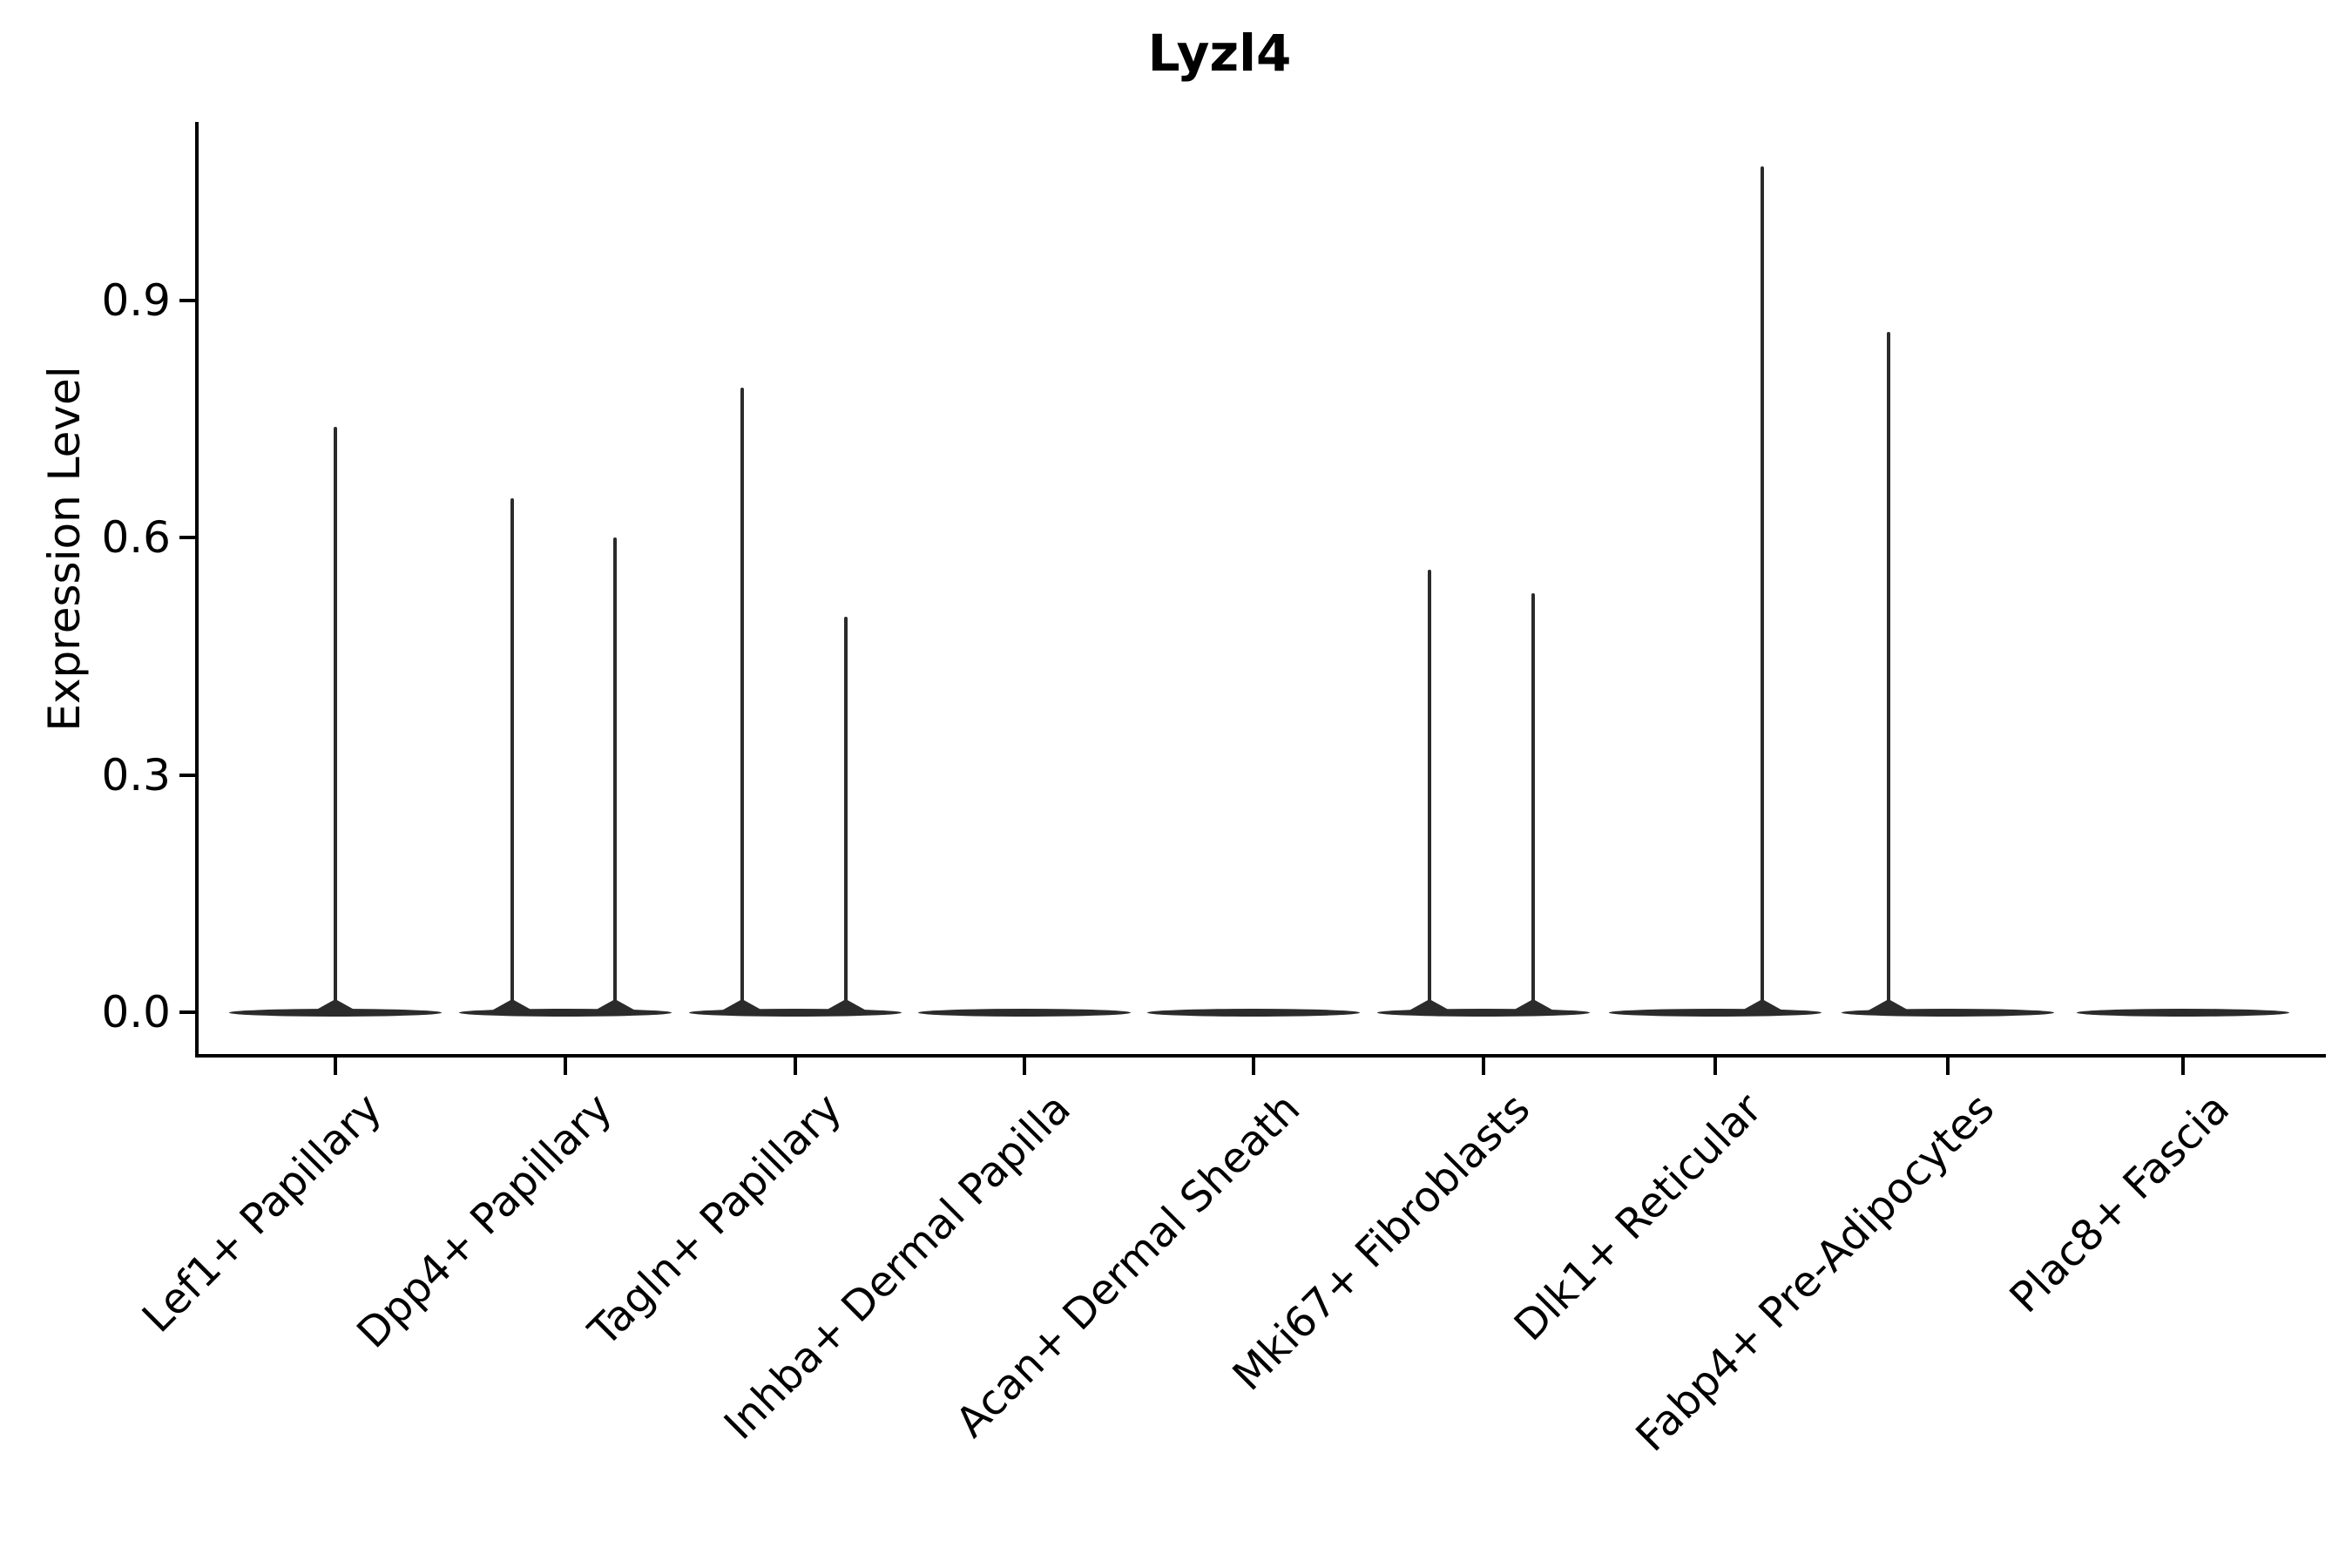 The image size is (2352, 1568). What do you see at coordinates (1219, 53) in the screenshot?
I see `chart-title: Lyzl4` at bounding box center [1219, 53].